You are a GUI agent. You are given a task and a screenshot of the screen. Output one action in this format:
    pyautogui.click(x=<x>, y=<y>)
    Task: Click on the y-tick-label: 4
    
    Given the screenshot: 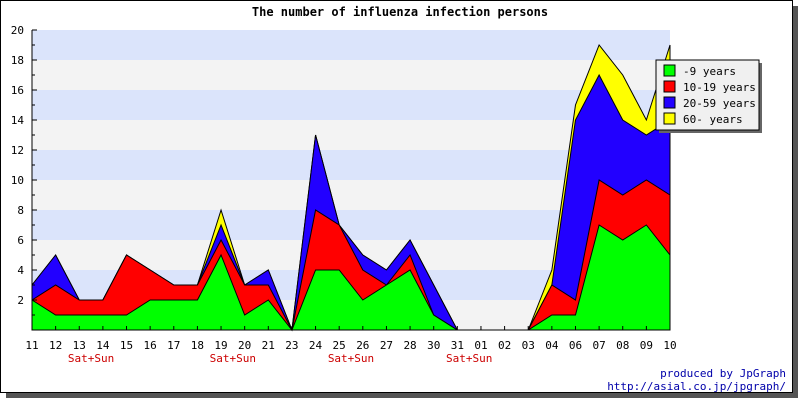 What is the action you would take?
    pyautogui.click(x=20, y=270)
    